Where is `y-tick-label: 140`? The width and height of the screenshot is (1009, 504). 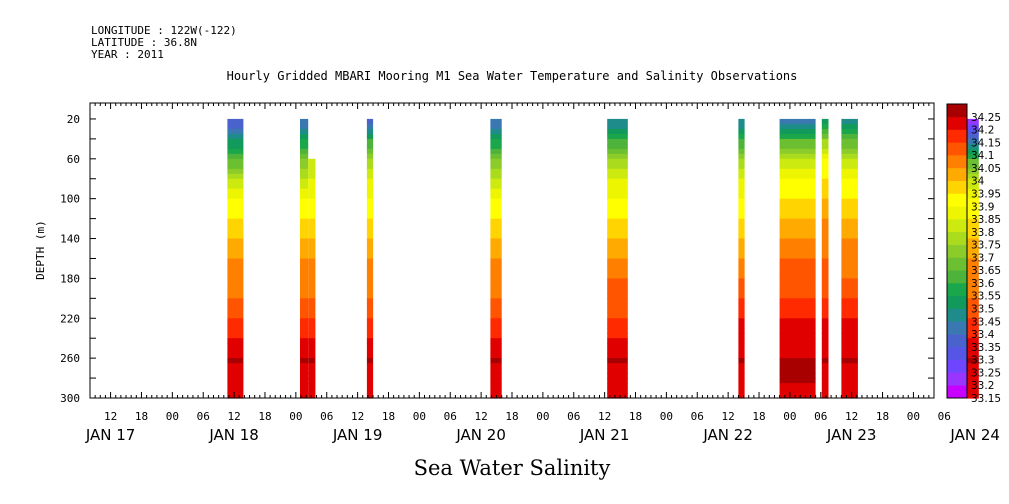 y-tick-label: 140 is located at coordinates (70, 239).